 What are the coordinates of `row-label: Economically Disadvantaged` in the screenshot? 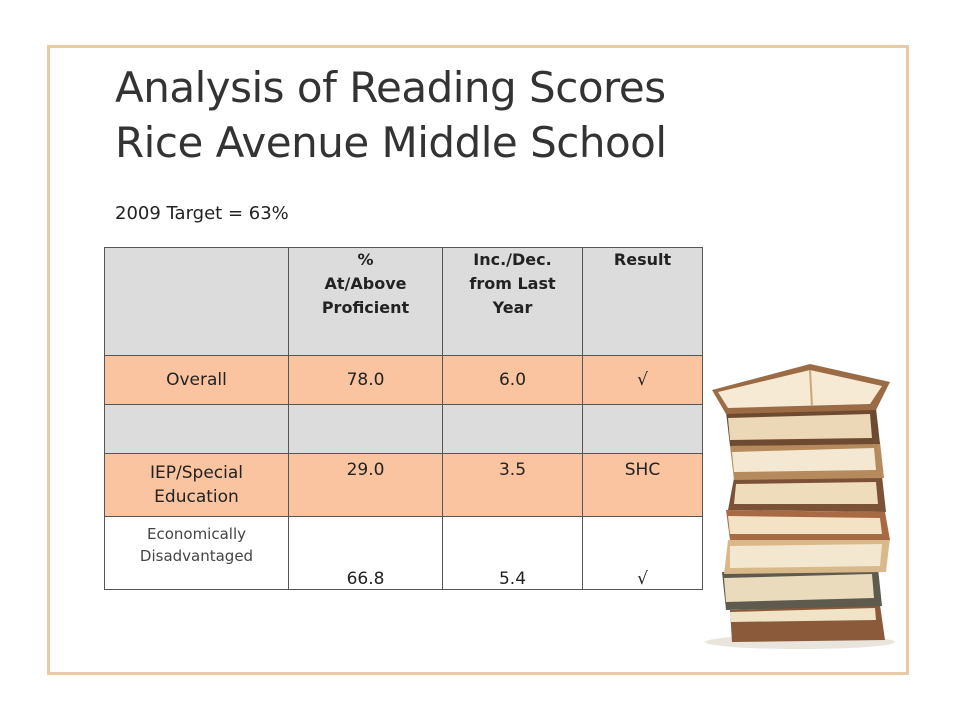 It's located at (196, 553).